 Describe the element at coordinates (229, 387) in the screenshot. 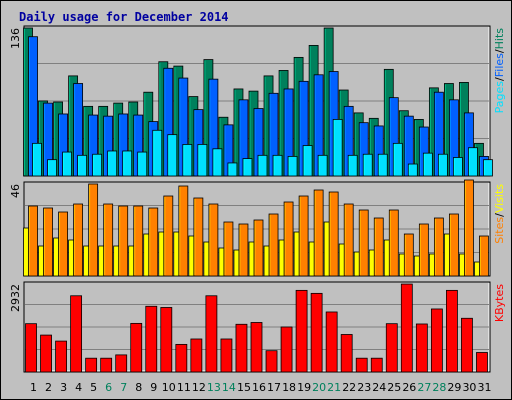

I see `x-tick-day-14: 14` at that location.